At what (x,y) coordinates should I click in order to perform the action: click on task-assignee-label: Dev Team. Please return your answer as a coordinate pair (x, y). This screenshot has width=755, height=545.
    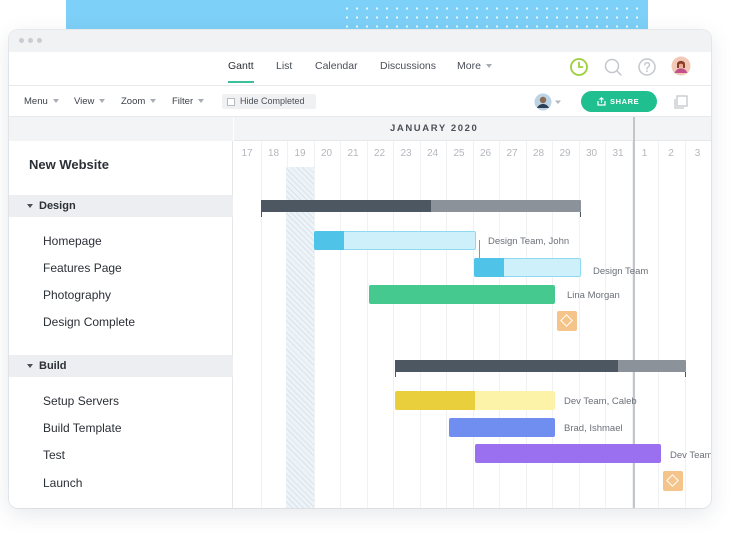
    Looking at the image, I should click on (690, 455).